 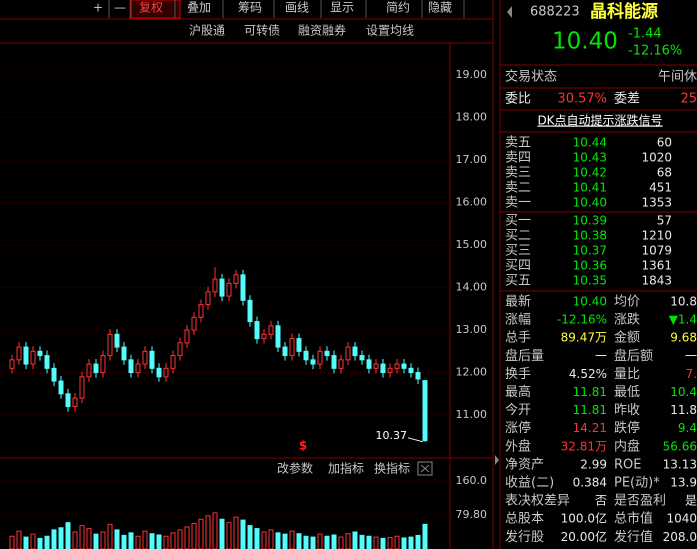 What do you see at coordinates (531, 77) in the screenshot?
I see `label: 交易状态` at bounding box center [531, 77].